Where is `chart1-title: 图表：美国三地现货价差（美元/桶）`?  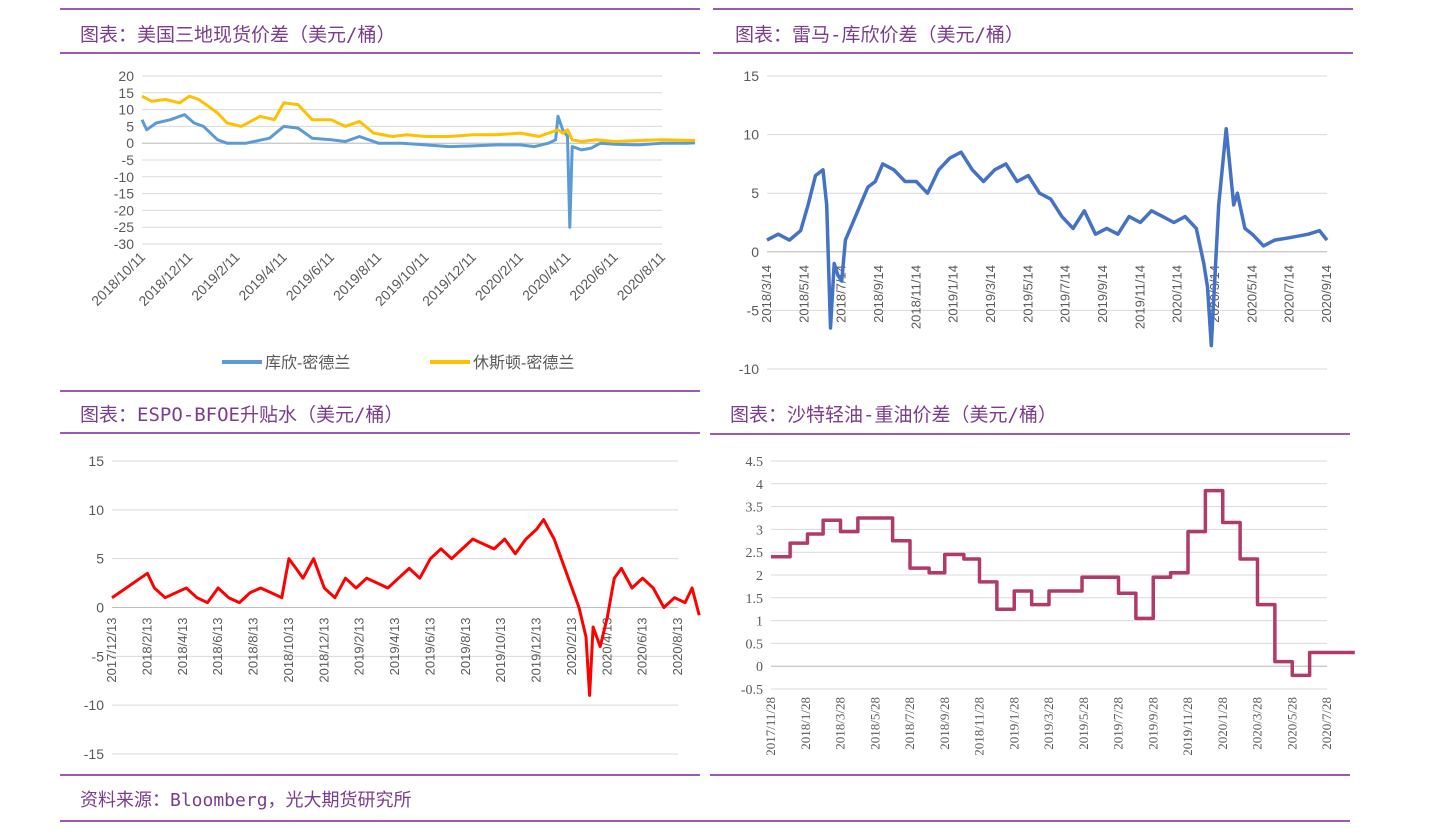
chart1-title: 图表：美国三地现货价差（美元/桶） is located at coordinates (238, 35).